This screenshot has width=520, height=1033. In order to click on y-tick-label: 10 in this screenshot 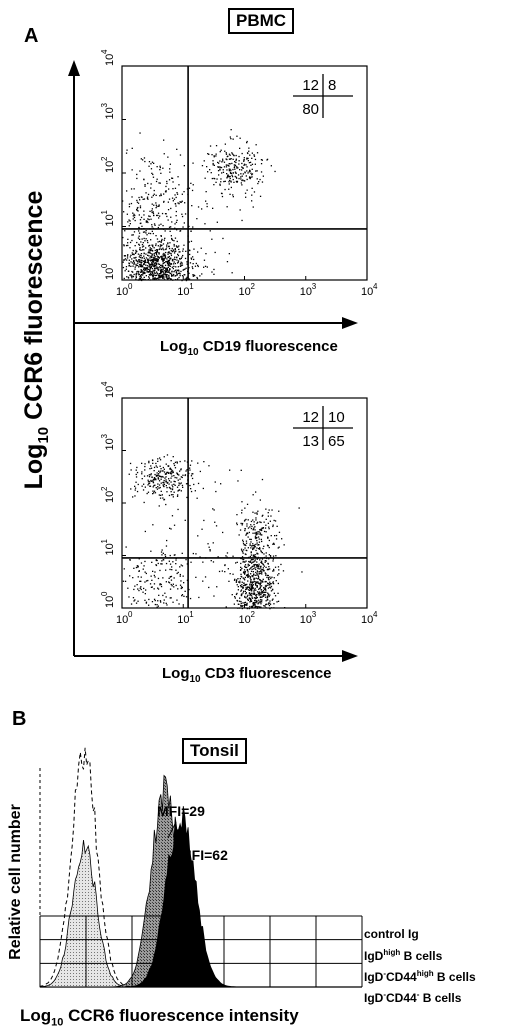, I will do `click(110, 444)`.